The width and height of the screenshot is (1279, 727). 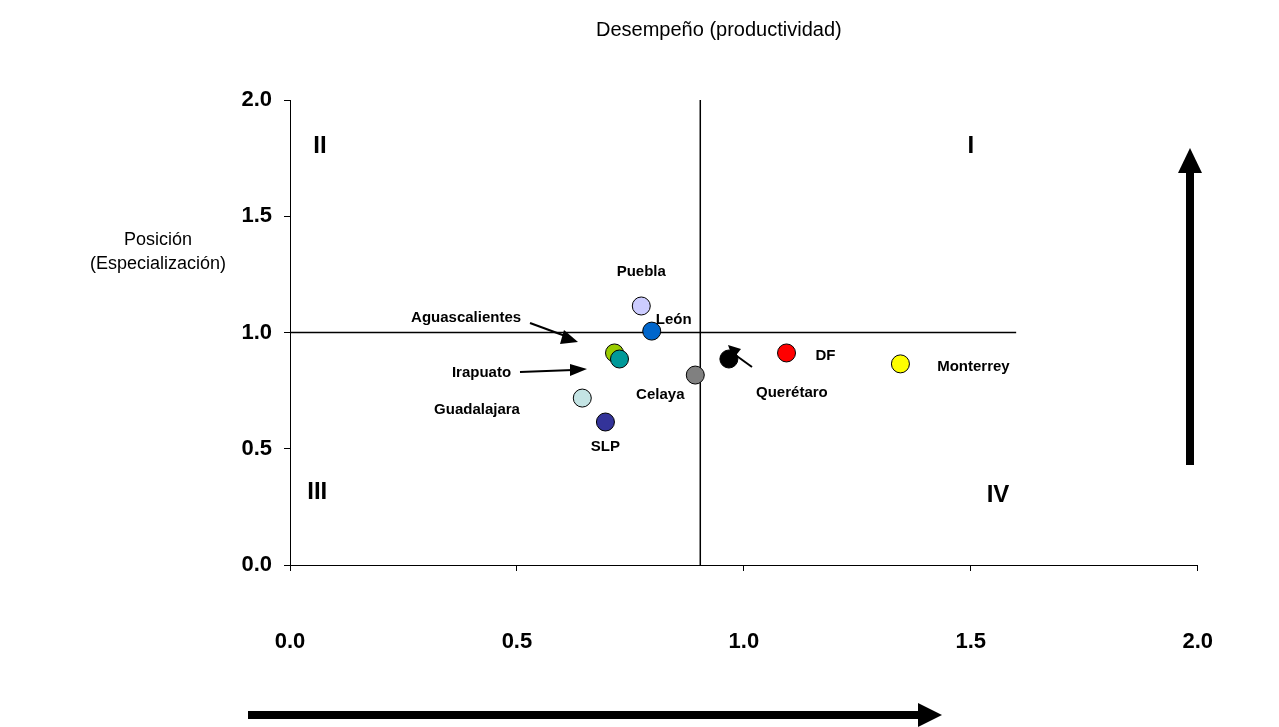 I want to click on y-tick-label: 0.5, so click(x=256, y=447).